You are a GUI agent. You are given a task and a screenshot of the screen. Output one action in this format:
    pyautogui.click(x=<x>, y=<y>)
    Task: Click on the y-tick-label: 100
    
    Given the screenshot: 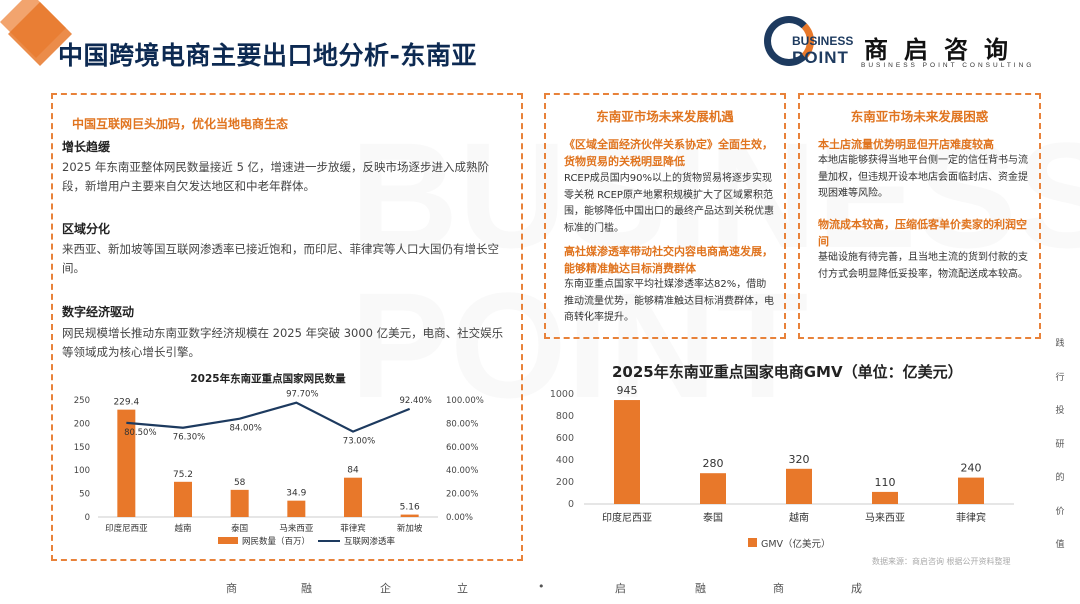 What is the action you would take?
    pyautogui.click(x=82, y=471)
    